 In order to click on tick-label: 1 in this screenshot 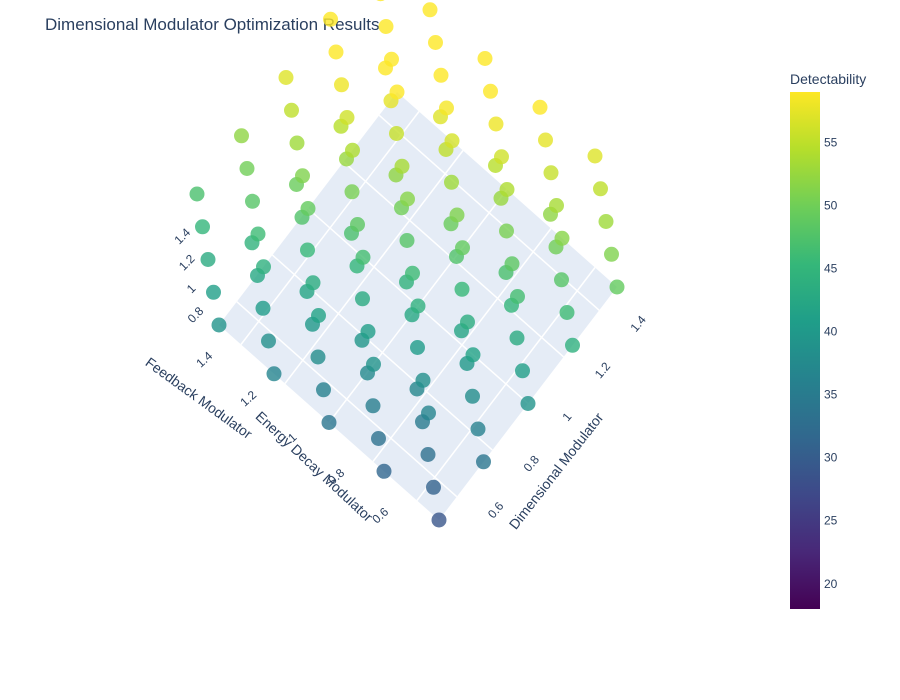, I will do `click(191, 288)`.